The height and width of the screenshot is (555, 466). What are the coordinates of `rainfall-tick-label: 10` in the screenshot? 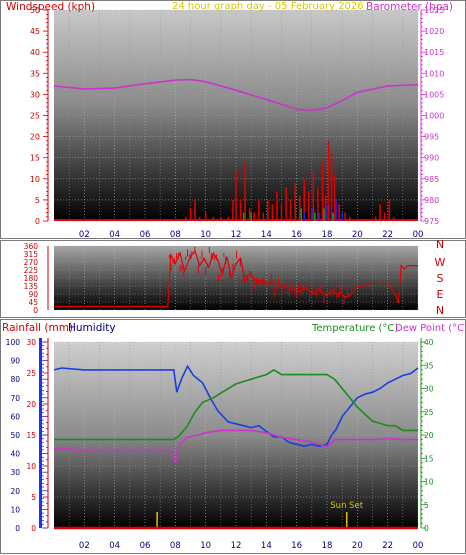 It's located at (31, 466).